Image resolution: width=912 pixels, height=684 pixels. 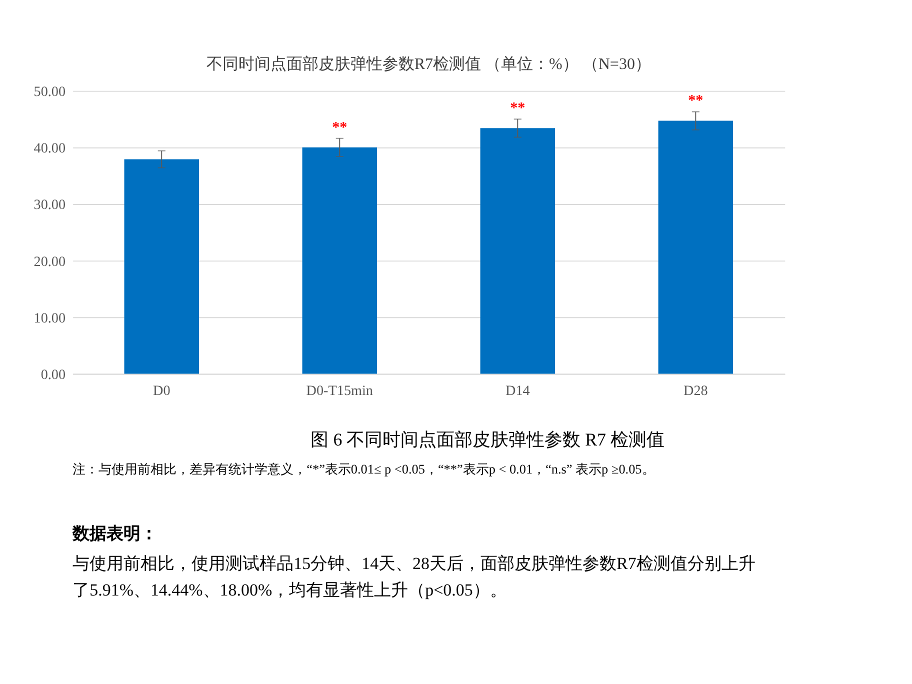 What do you see at coordinates (339, 390) in the screenshot?
I see `x-tick-label: D0-T15min` at bounding box center [339, 390].